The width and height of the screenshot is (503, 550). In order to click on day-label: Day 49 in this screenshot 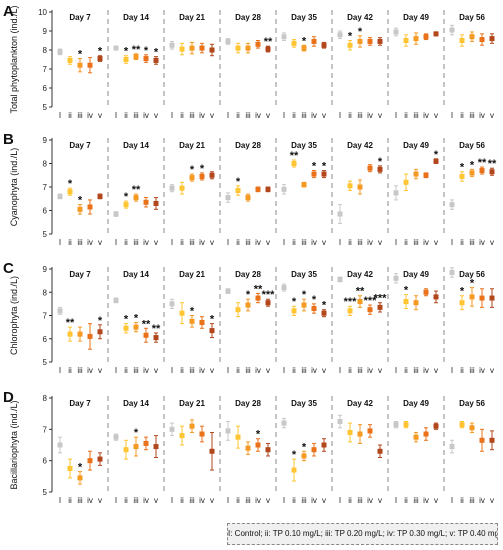, I will do `click(416, 145)`.